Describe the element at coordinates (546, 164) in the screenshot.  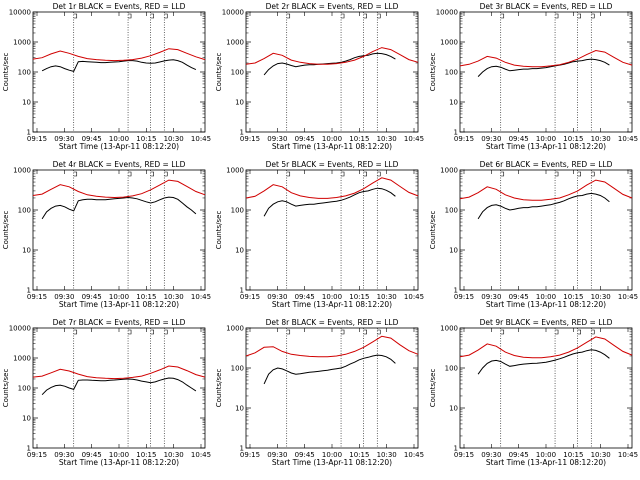
I see `panel-title: Det 6r BLACK = Events, RED = LLD` at that location.